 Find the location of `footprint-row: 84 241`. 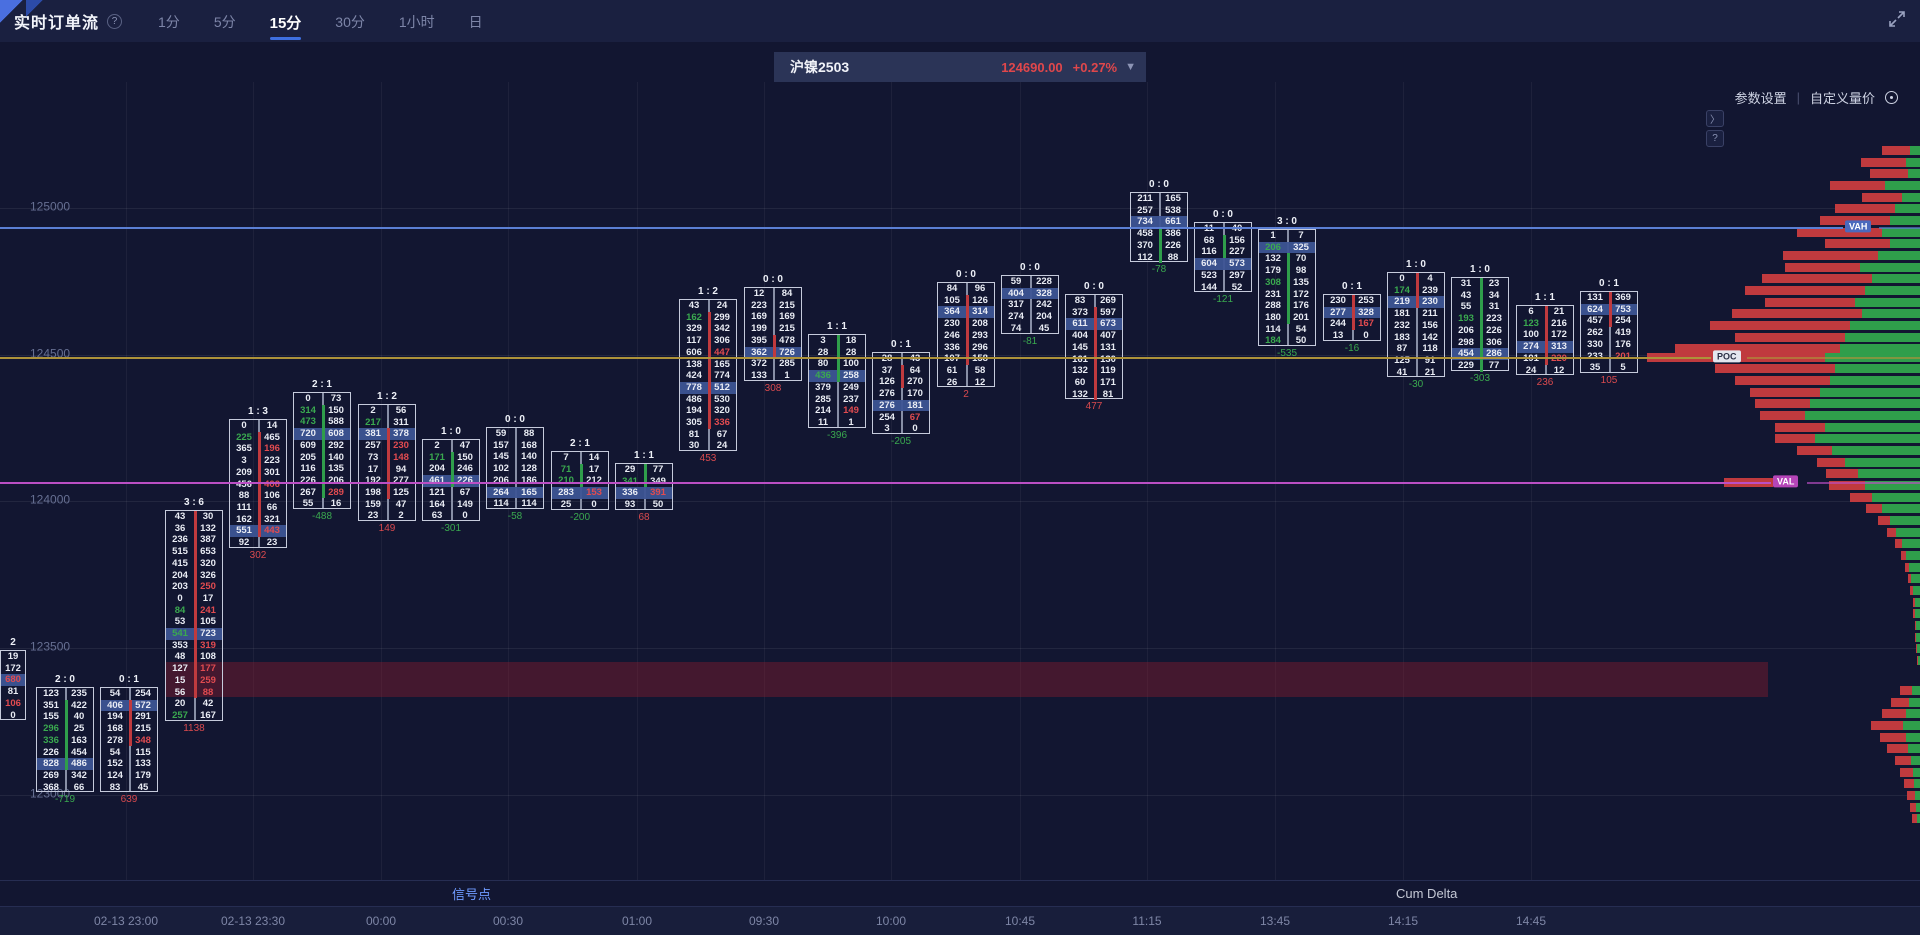

footprint-row: 84 241 is located at coordinates (194, 611).